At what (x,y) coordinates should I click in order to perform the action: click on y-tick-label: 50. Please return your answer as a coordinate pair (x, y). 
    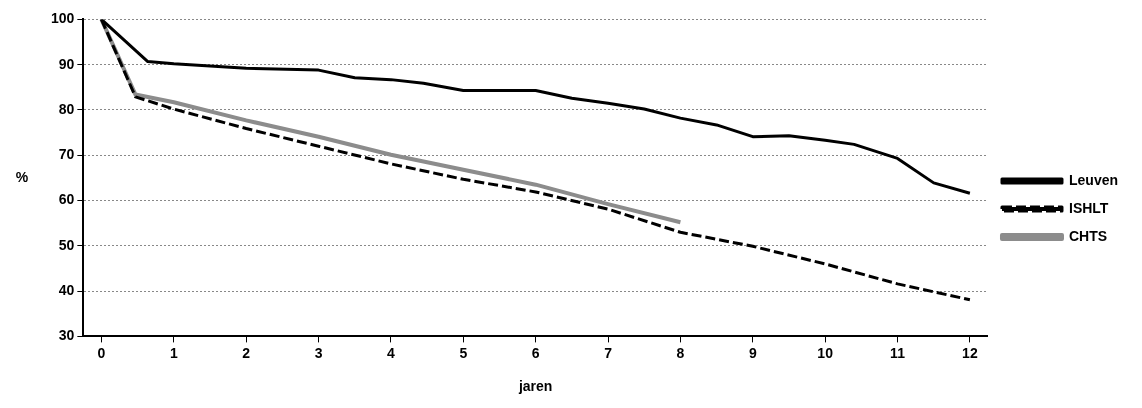
    Looking at the image, I should click on (66, 244).